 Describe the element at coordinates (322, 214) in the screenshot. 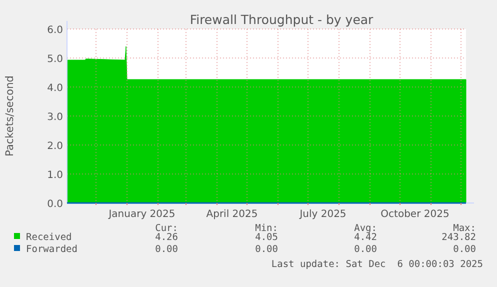

I see `x-tick-label: July 2025` at that location.